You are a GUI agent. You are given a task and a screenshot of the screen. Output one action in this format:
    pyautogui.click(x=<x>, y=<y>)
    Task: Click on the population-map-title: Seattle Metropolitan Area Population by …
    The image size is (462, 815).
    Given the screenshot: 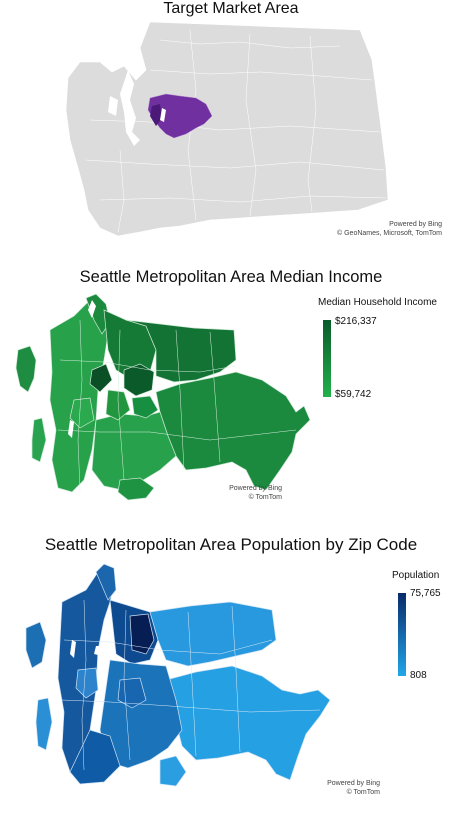 What is the action you would take?
    pyautogui.click(x=231, y=544)
    